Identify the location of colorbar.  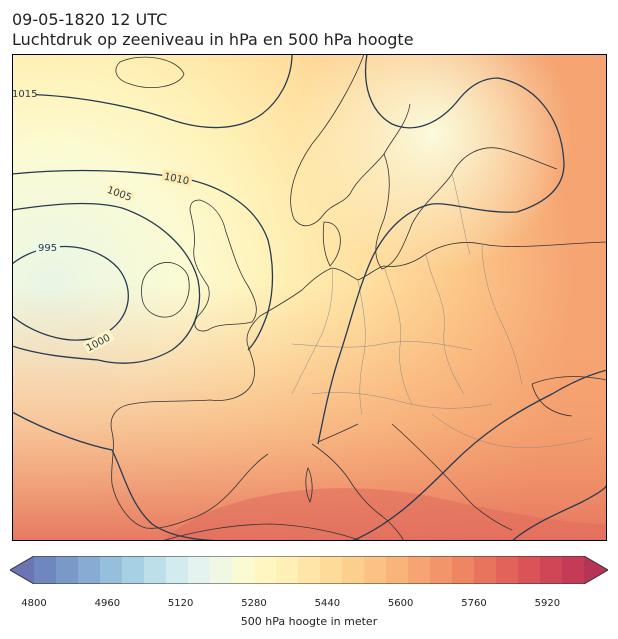
(309, 570).